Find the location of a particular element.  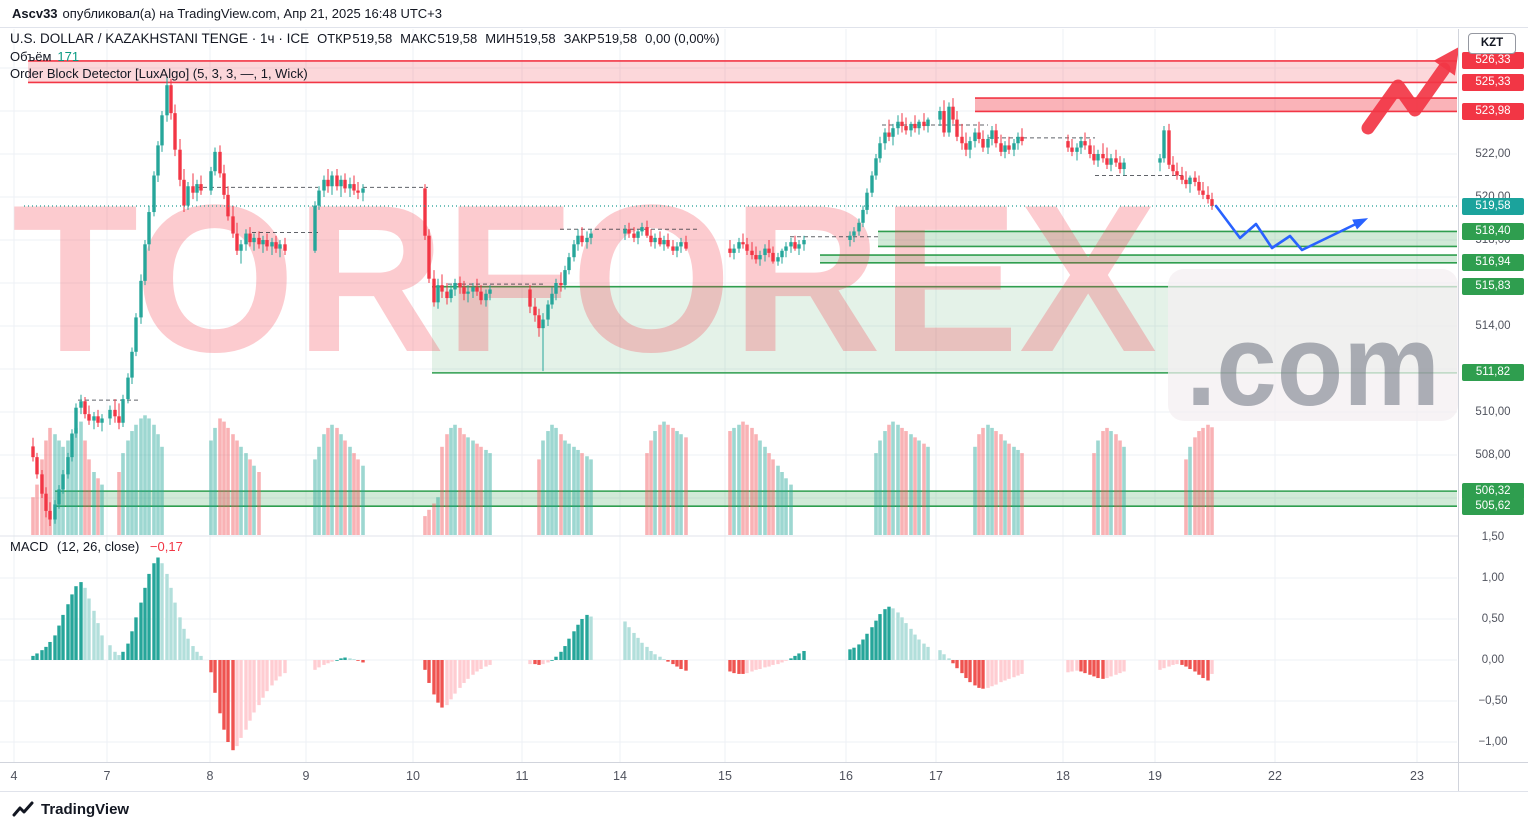

zone-price-label: 511,82 is located at coordinates (1493, 373).